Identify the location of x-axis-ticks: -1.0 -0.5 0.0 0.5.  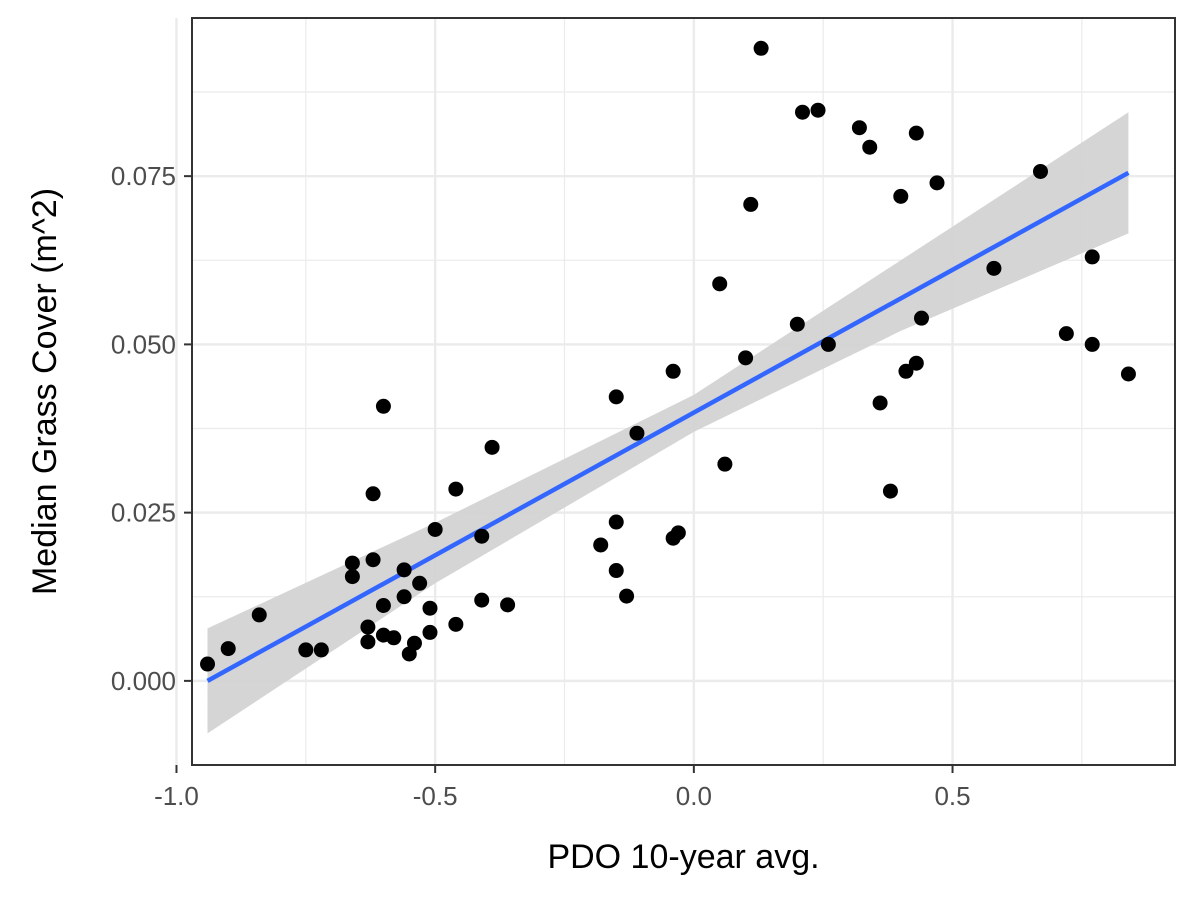
(562, 788).